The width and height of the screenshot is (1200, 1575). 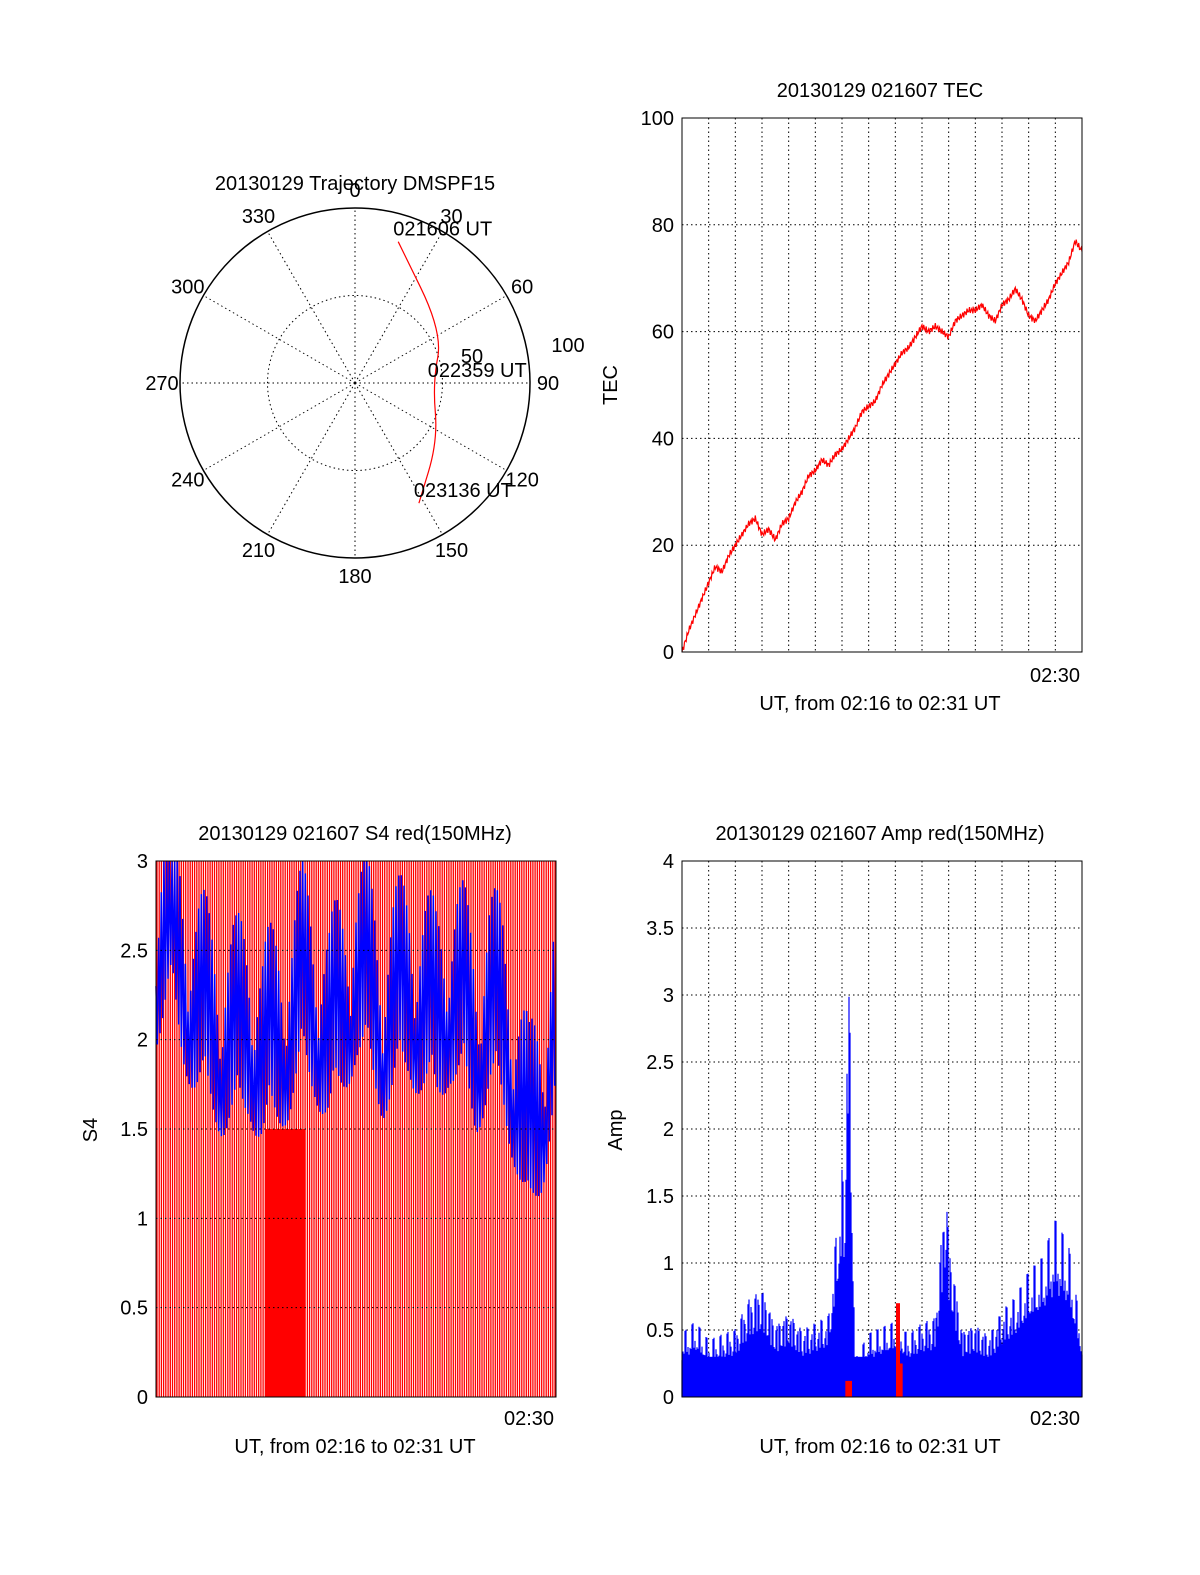 I want to click on s4-y-tick-labels: 0 0.5 1 1.5 2 2.5 3, so click(x=134, y=1130).